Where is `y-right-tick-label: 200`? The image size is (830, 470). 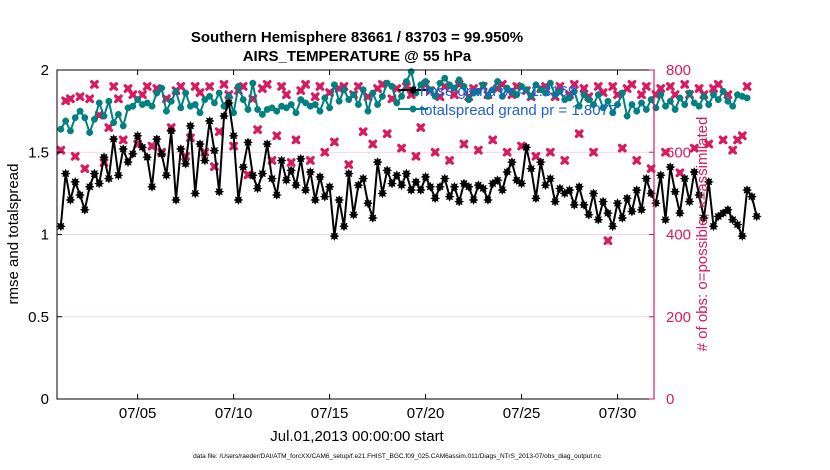
y-right-tick-label: 200 is located at coordinates (678, 317).